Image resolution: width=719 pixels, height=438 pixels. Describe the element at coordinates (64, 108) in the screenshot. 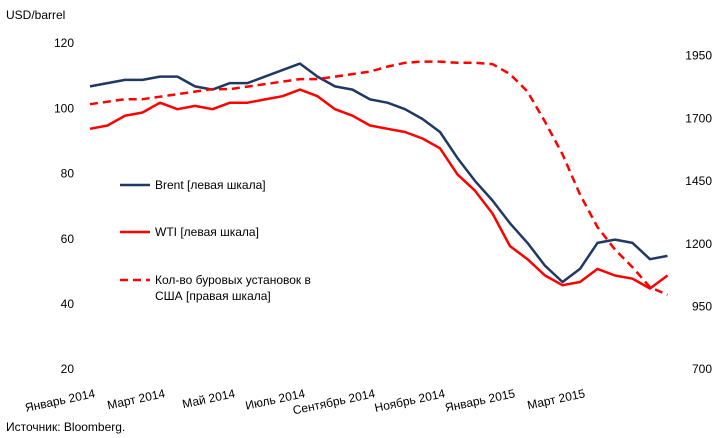

I see `y-tick-label: 100` at that location.